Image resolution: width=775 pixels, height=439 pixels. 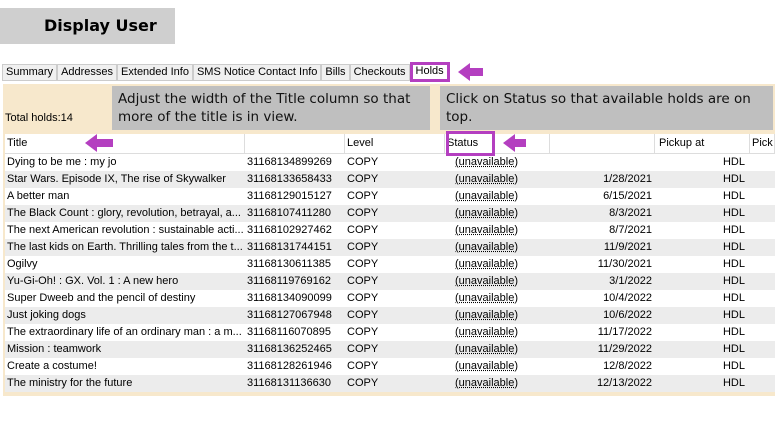 What do you see at coordinates (39, 118) in the screenshot?
I see `total-holds: Total holds:14` at bounding box center [39, 118].